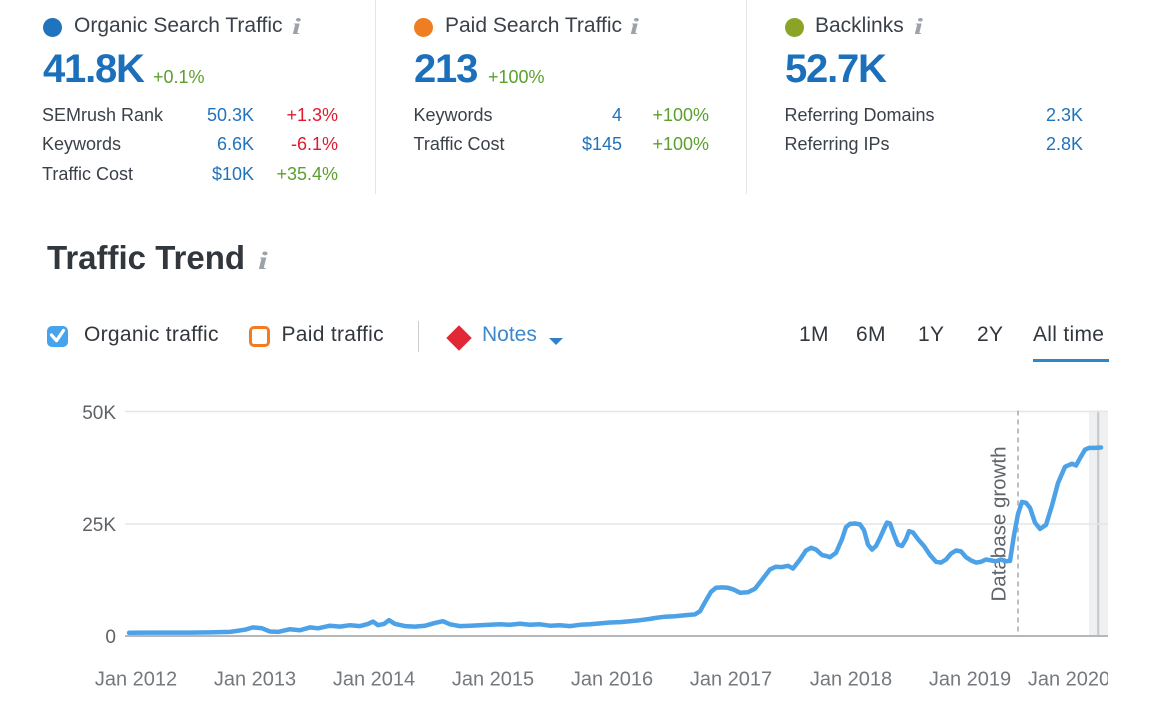 Image resolution: width=1151 pixels, height=725 pixels. What do you see at coordinates (1069, 680) in the screenshot?
I see `svg-text: Jan 2020` at bounding box center [1069, 680].